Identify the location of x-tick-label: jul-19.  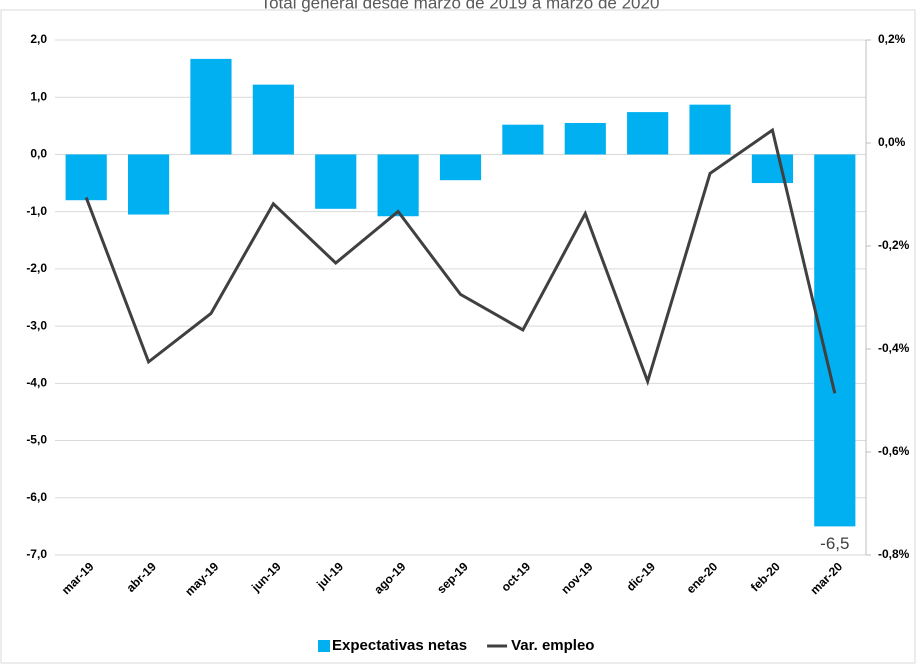
(329, 575).